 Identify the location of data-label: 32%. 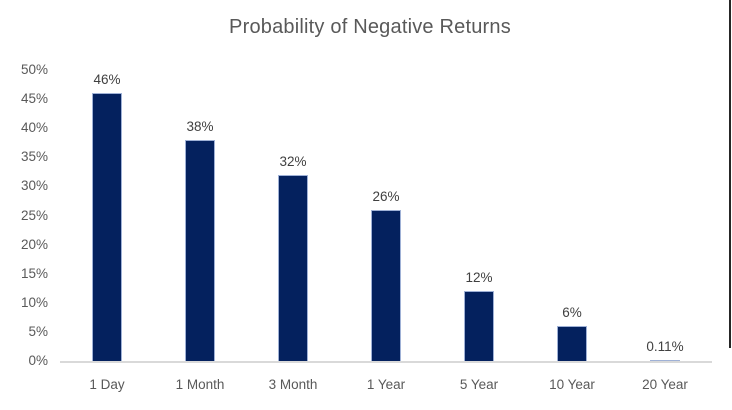
(293, 161).